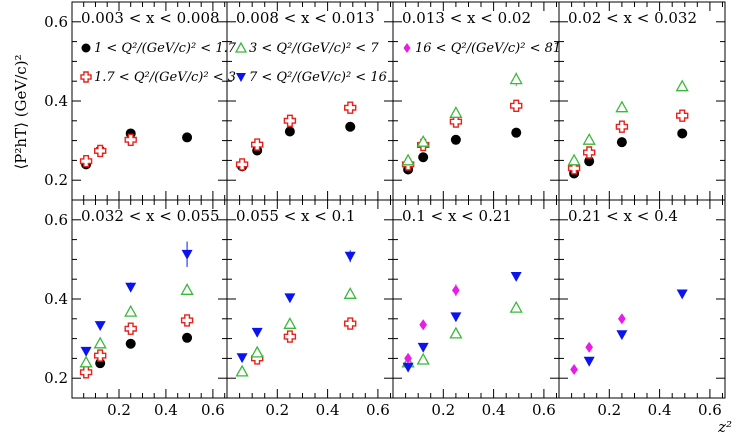  Describe the element at coordinates (632, 18) in the screenshot. I see `panel-title: 0.02 < x < 0.032` at that location.